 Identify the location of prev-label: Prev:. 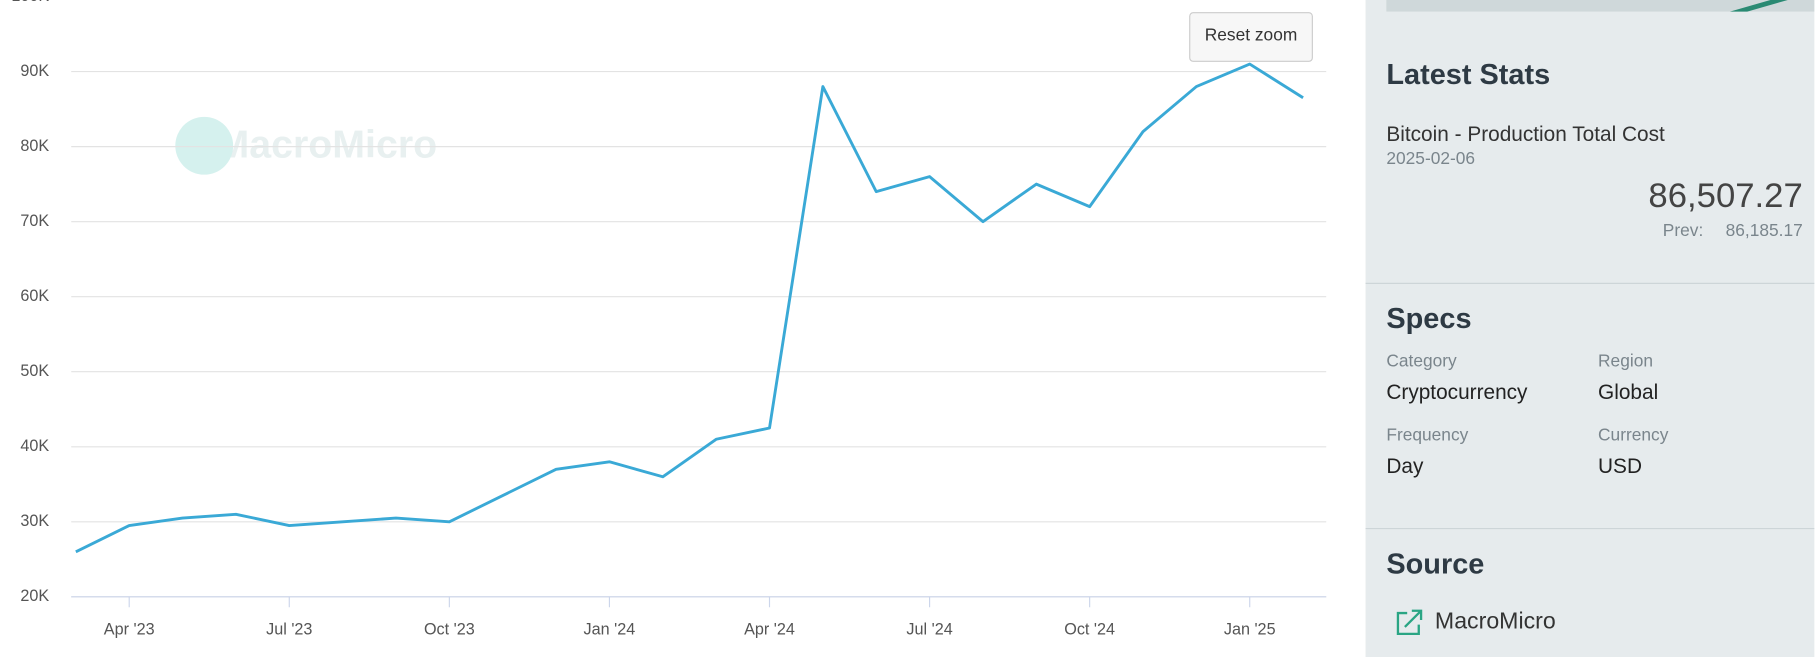
(1683, 230).